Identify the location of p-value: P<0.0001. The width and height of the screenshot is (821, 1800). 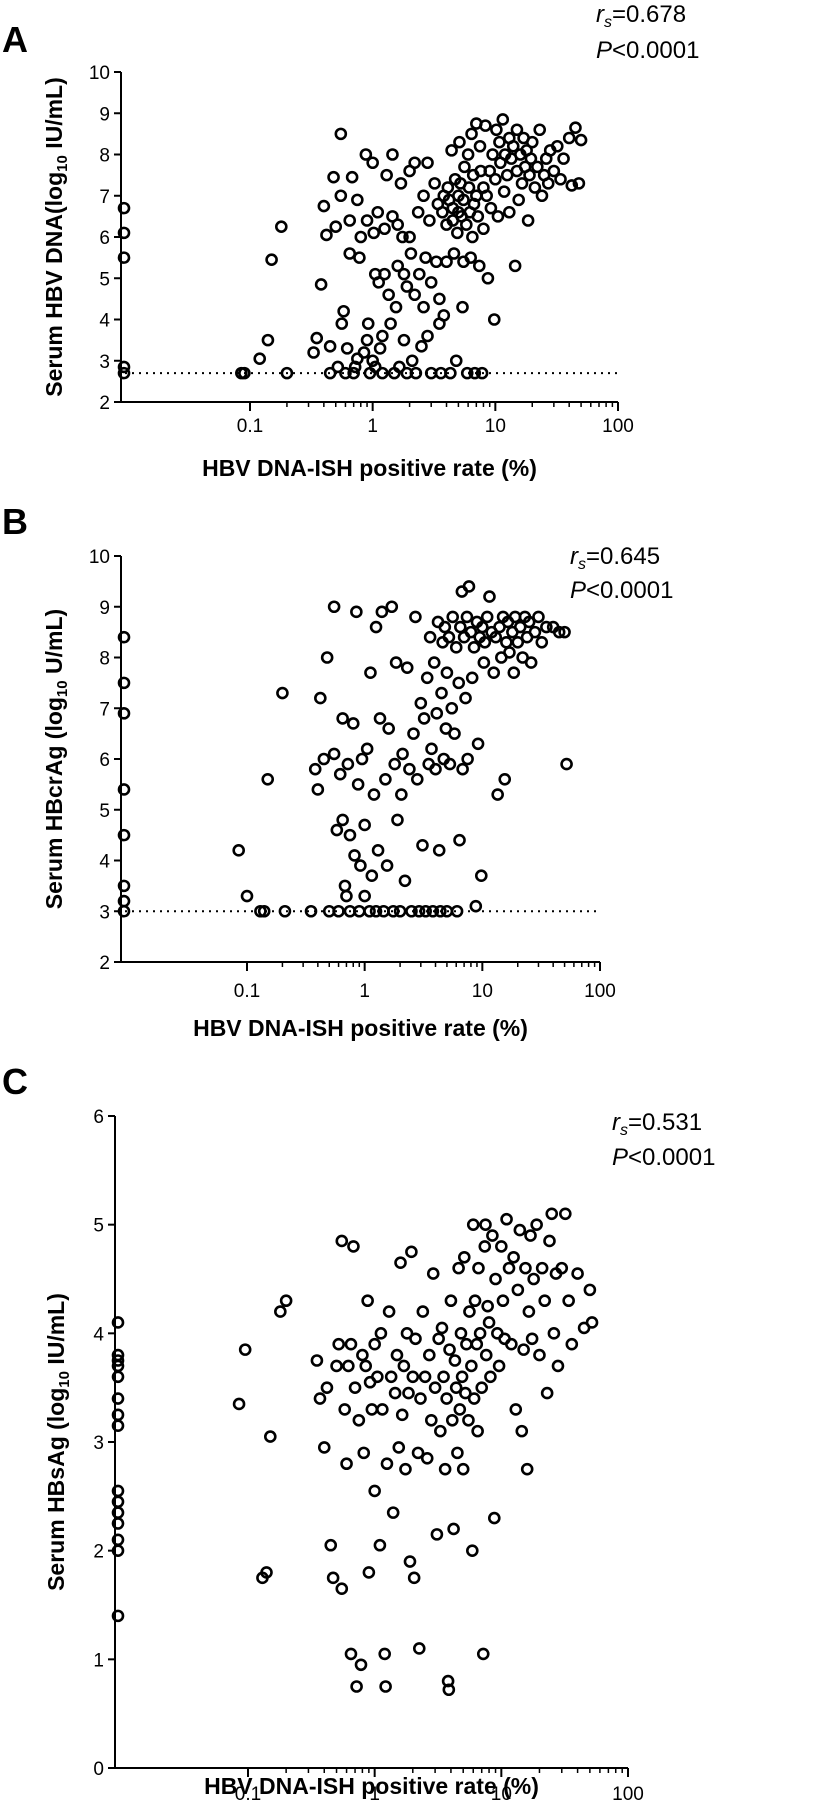
(663, 1157).